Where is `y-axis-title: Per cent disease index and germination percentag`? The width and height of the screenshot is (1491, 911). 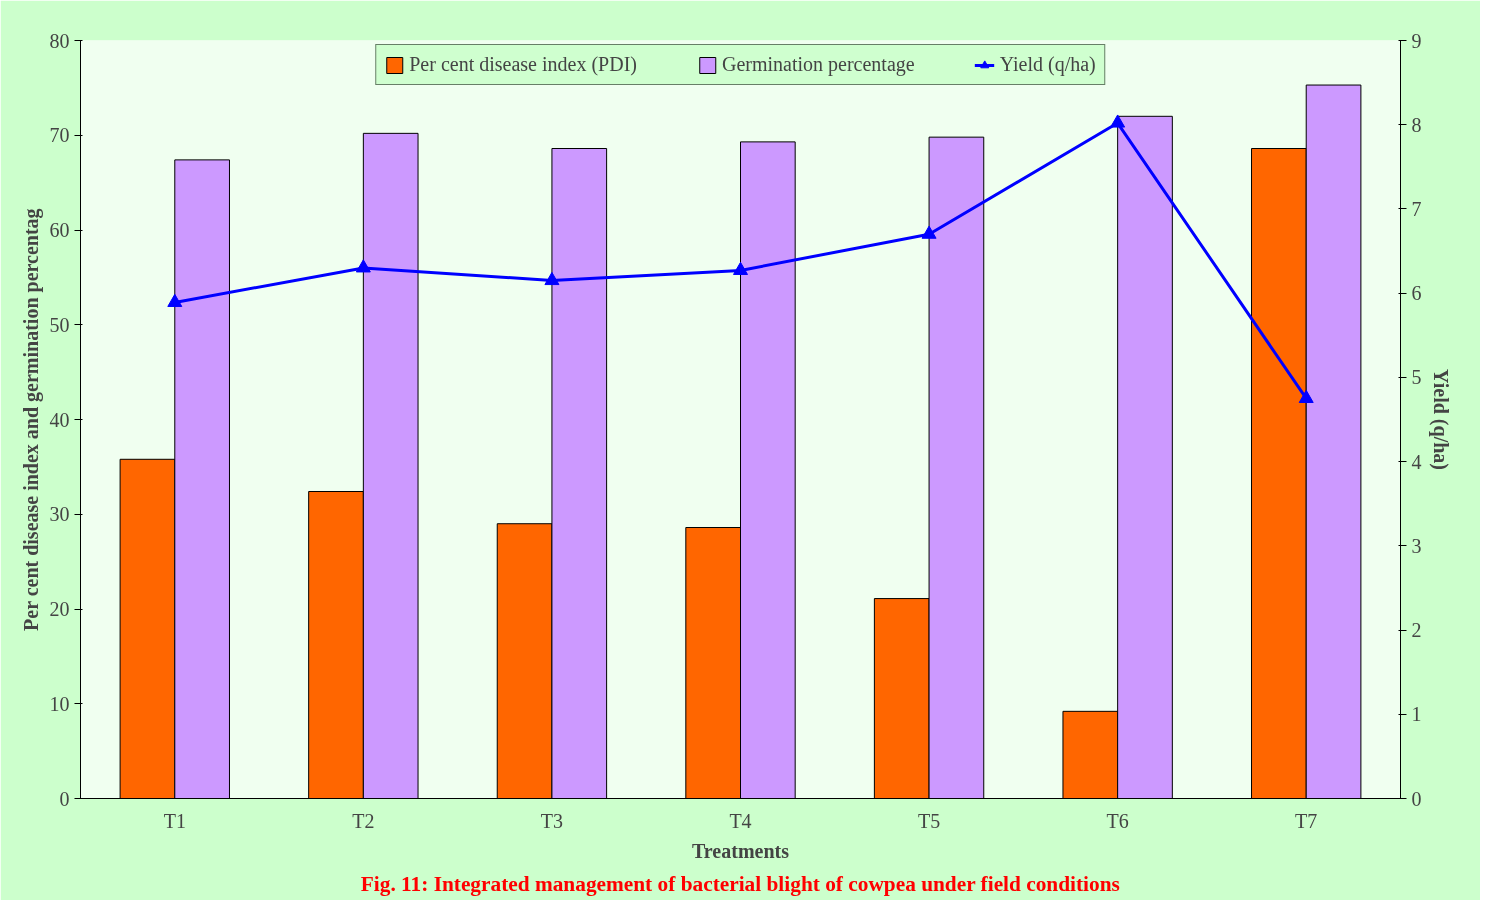
y-axis-title: Per cent disease index and germination percentag is located at coordinates (31, 419).